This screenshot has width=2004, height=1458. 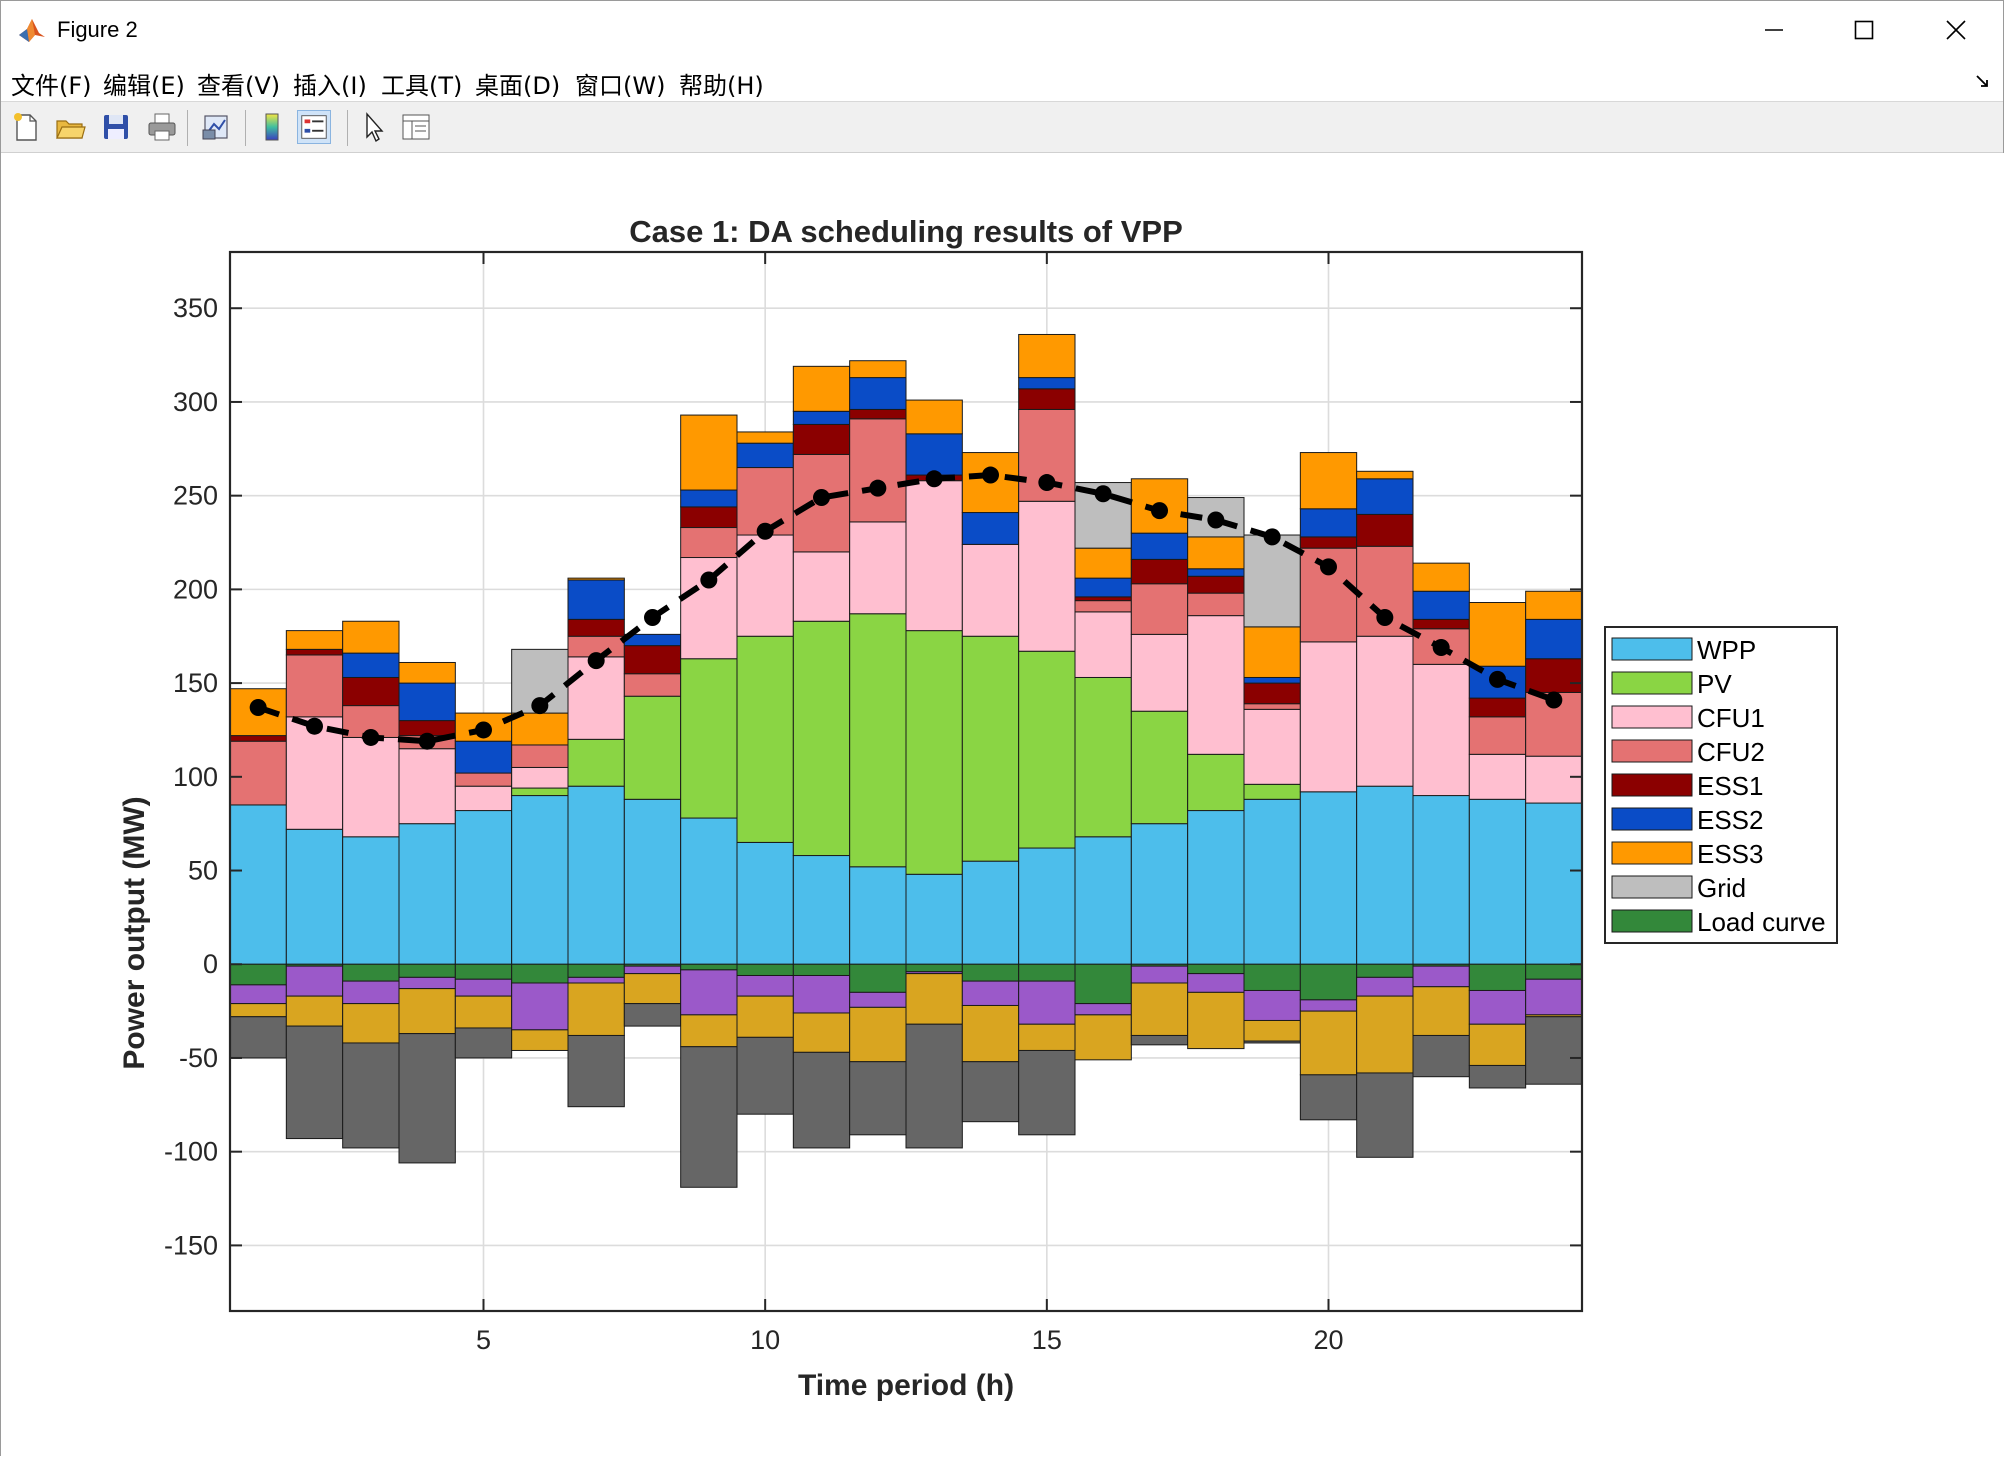 What do you see at coordinates (1774, 30) in the screenshot?
I see `minimize-button` at bounding box center [1774, 30].